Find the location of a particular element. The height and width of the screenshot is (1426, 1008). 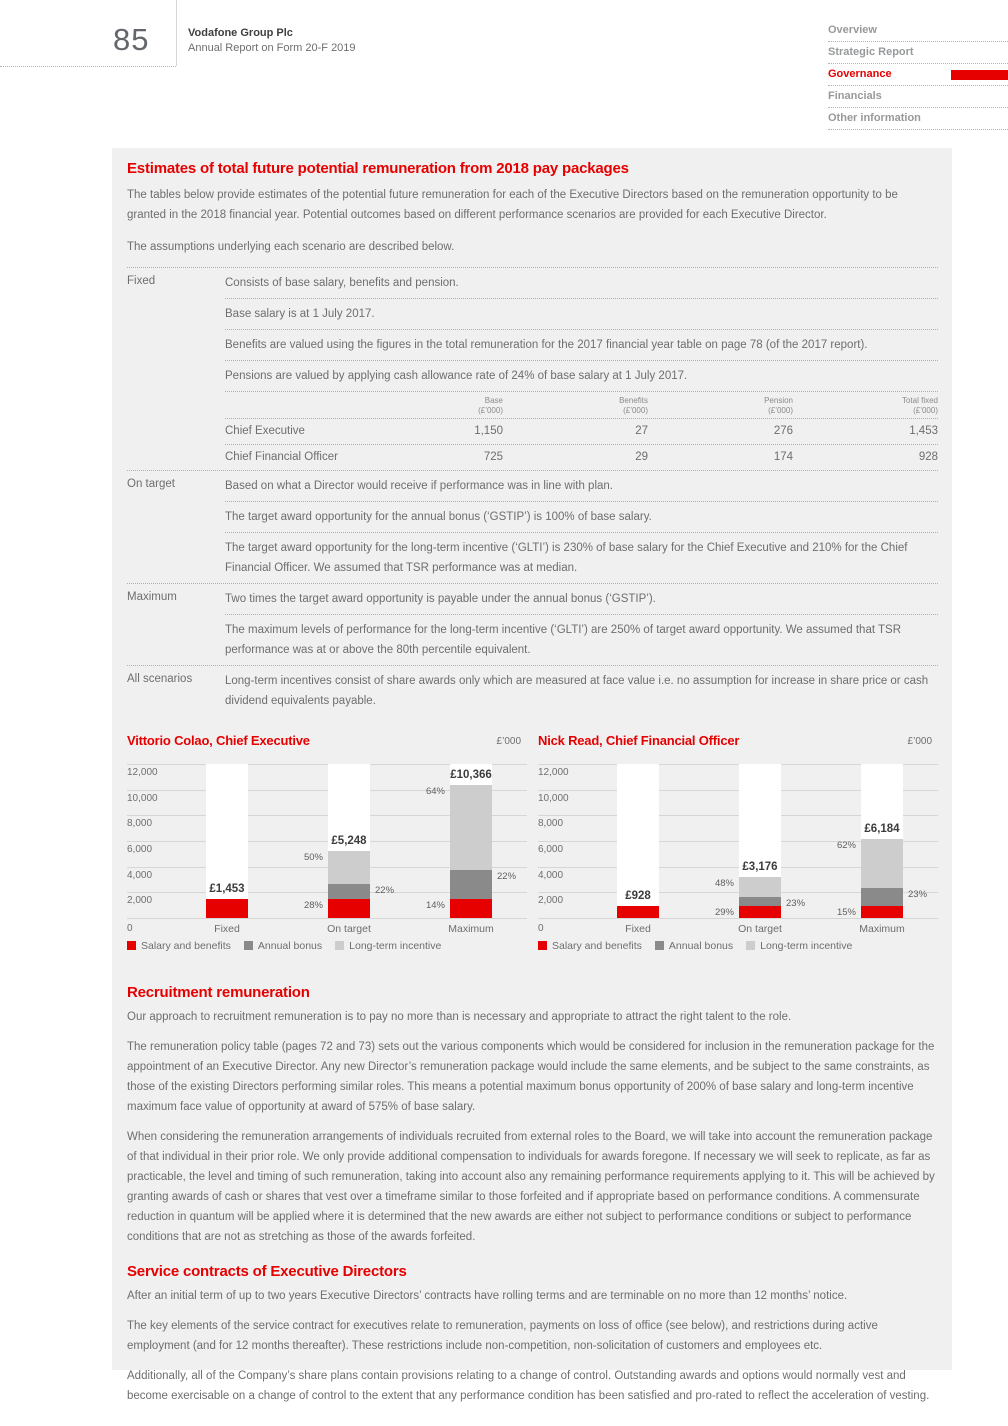

segment-percent-label: 15% is located at coordinates (846, 913).